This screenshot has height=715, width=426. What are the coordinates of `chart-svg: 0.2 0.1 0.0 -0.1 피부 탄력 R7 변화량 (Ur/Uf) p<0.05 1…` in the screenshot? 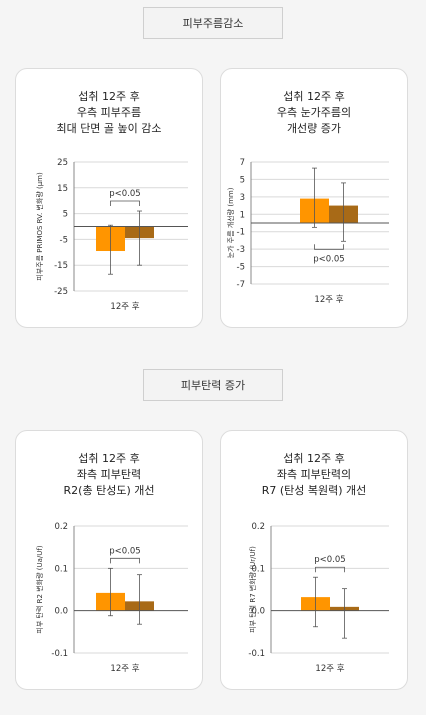 It's located at (318, 598).